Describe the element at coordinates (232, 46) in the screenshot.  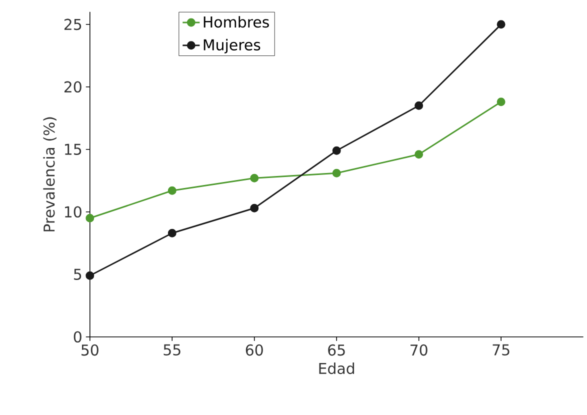
I see `legend-label: Mujeres` at that location.